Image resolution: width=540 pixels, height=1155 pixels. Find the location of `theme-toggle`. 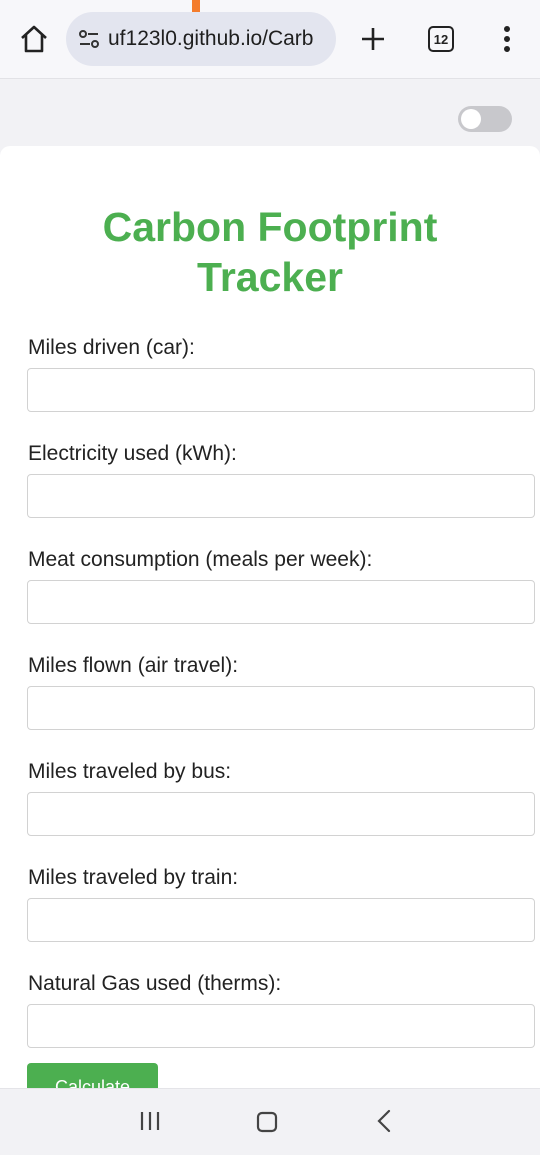

theme-toggle is located at coordinates (485, 119).